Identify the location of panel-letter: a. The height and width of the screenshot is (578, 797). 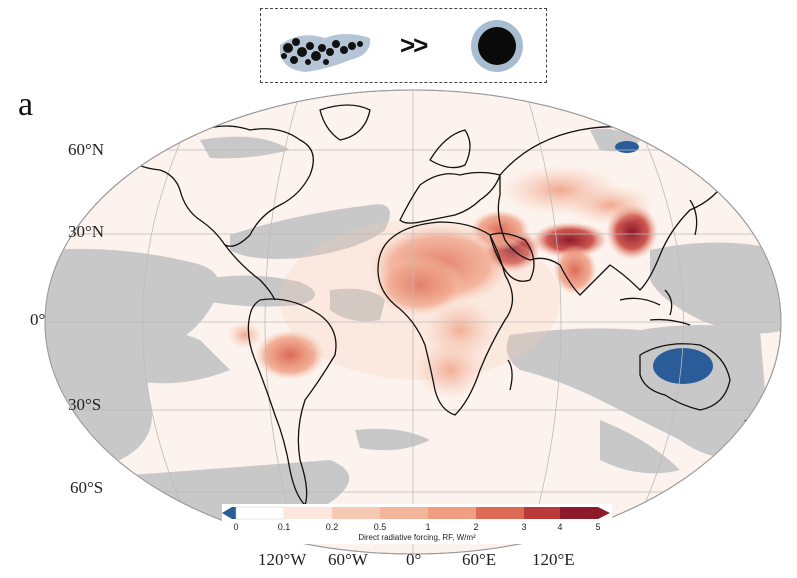
(26, 104).